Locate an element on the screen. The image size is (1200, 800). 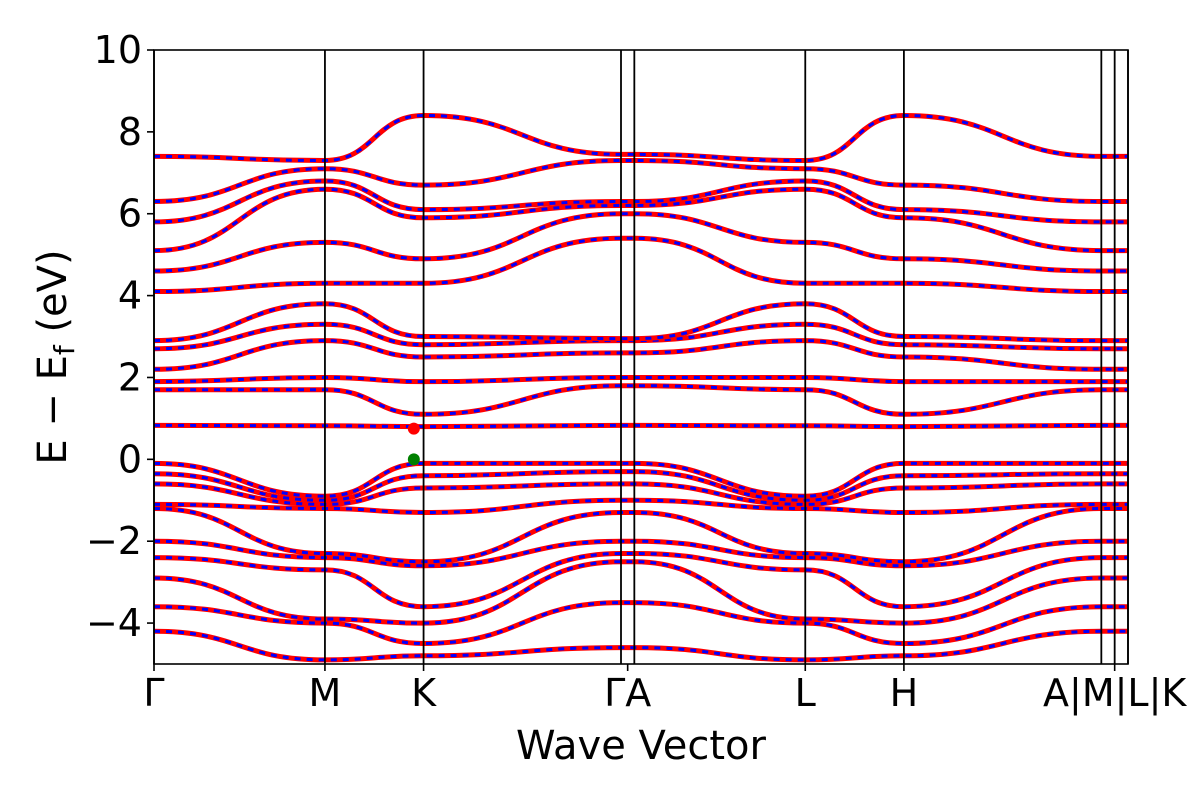
band-defect-down is located at coordinates (641, 426).